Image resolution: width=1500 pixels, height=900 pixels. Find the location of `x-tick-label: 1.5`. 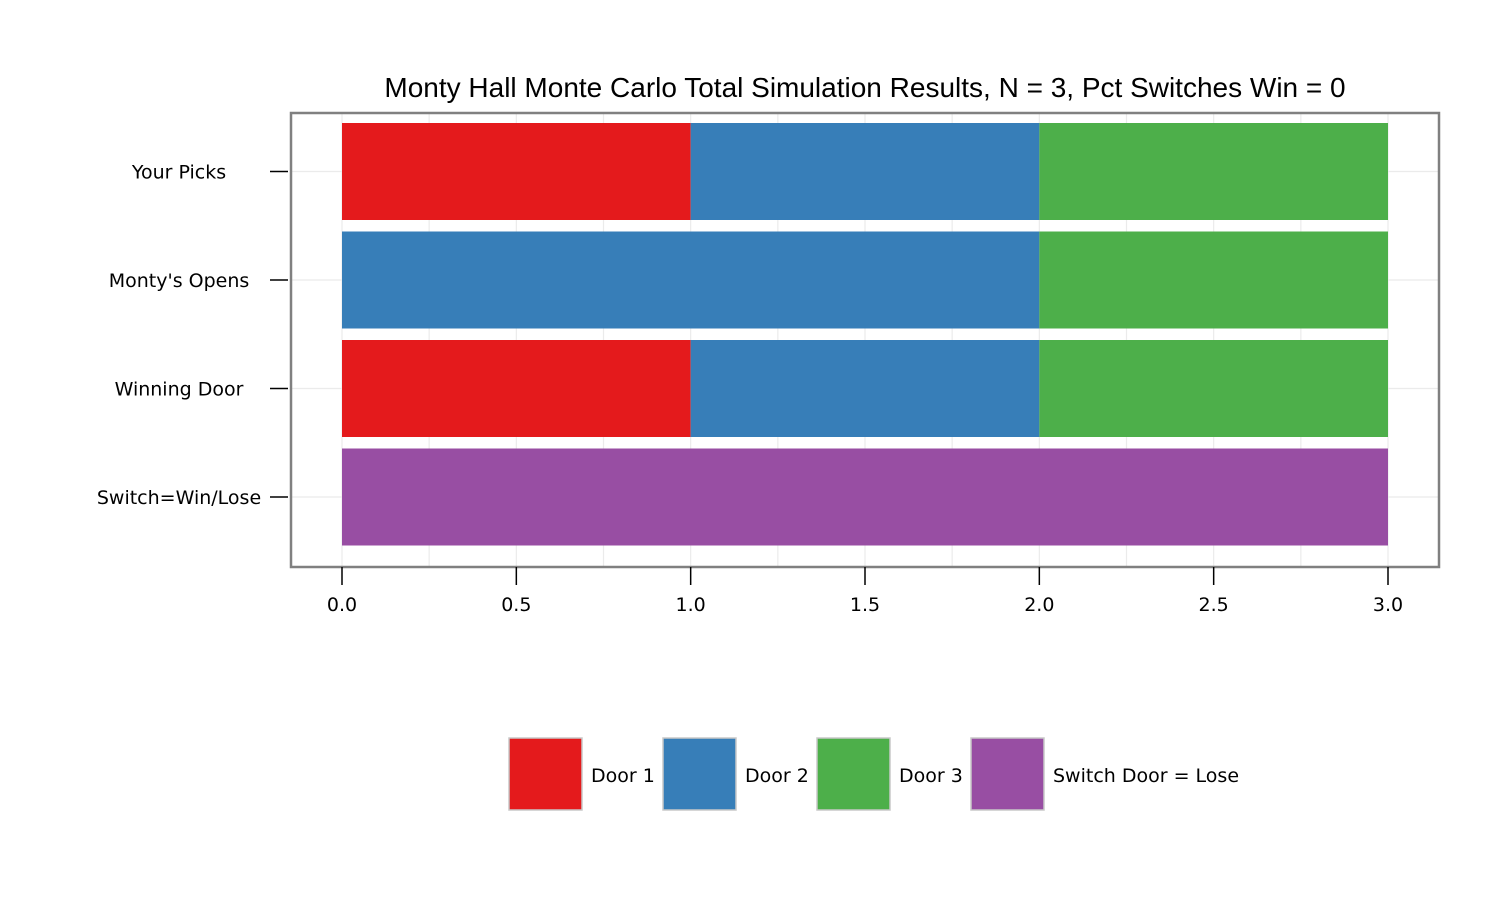

x-tick-label: 1.5 is located at coordinates (865, 605).